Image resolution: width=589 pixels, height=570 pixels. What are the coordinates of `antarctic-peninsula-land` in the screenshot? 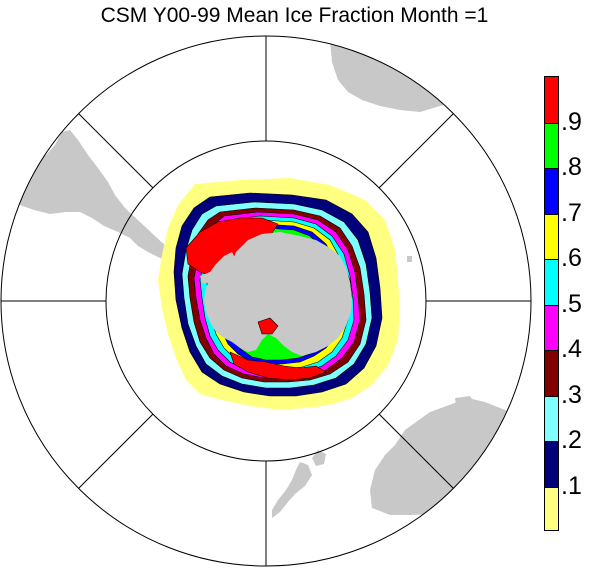 It's located at (218, 268).